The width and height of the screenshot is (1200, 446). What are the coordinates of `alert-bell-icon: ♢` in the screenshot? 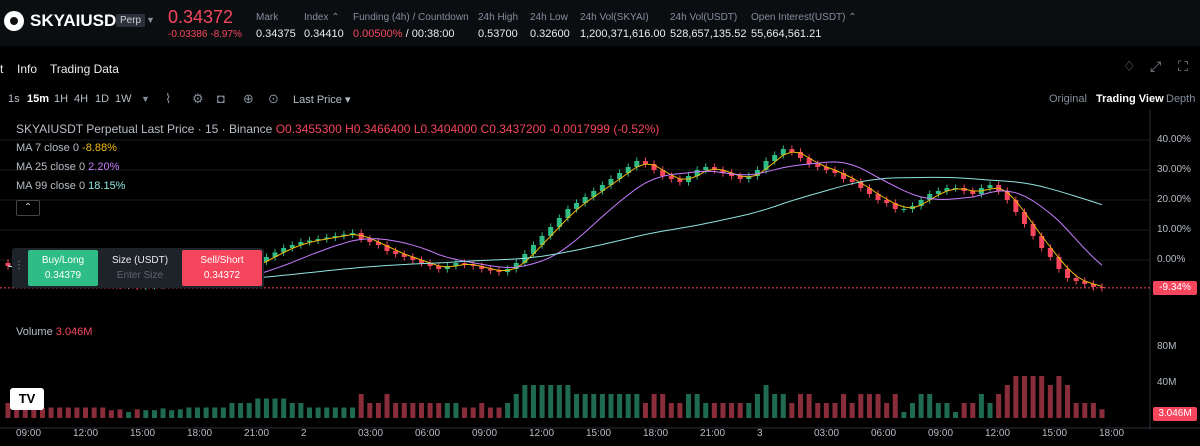 It's located at (1129, 66).